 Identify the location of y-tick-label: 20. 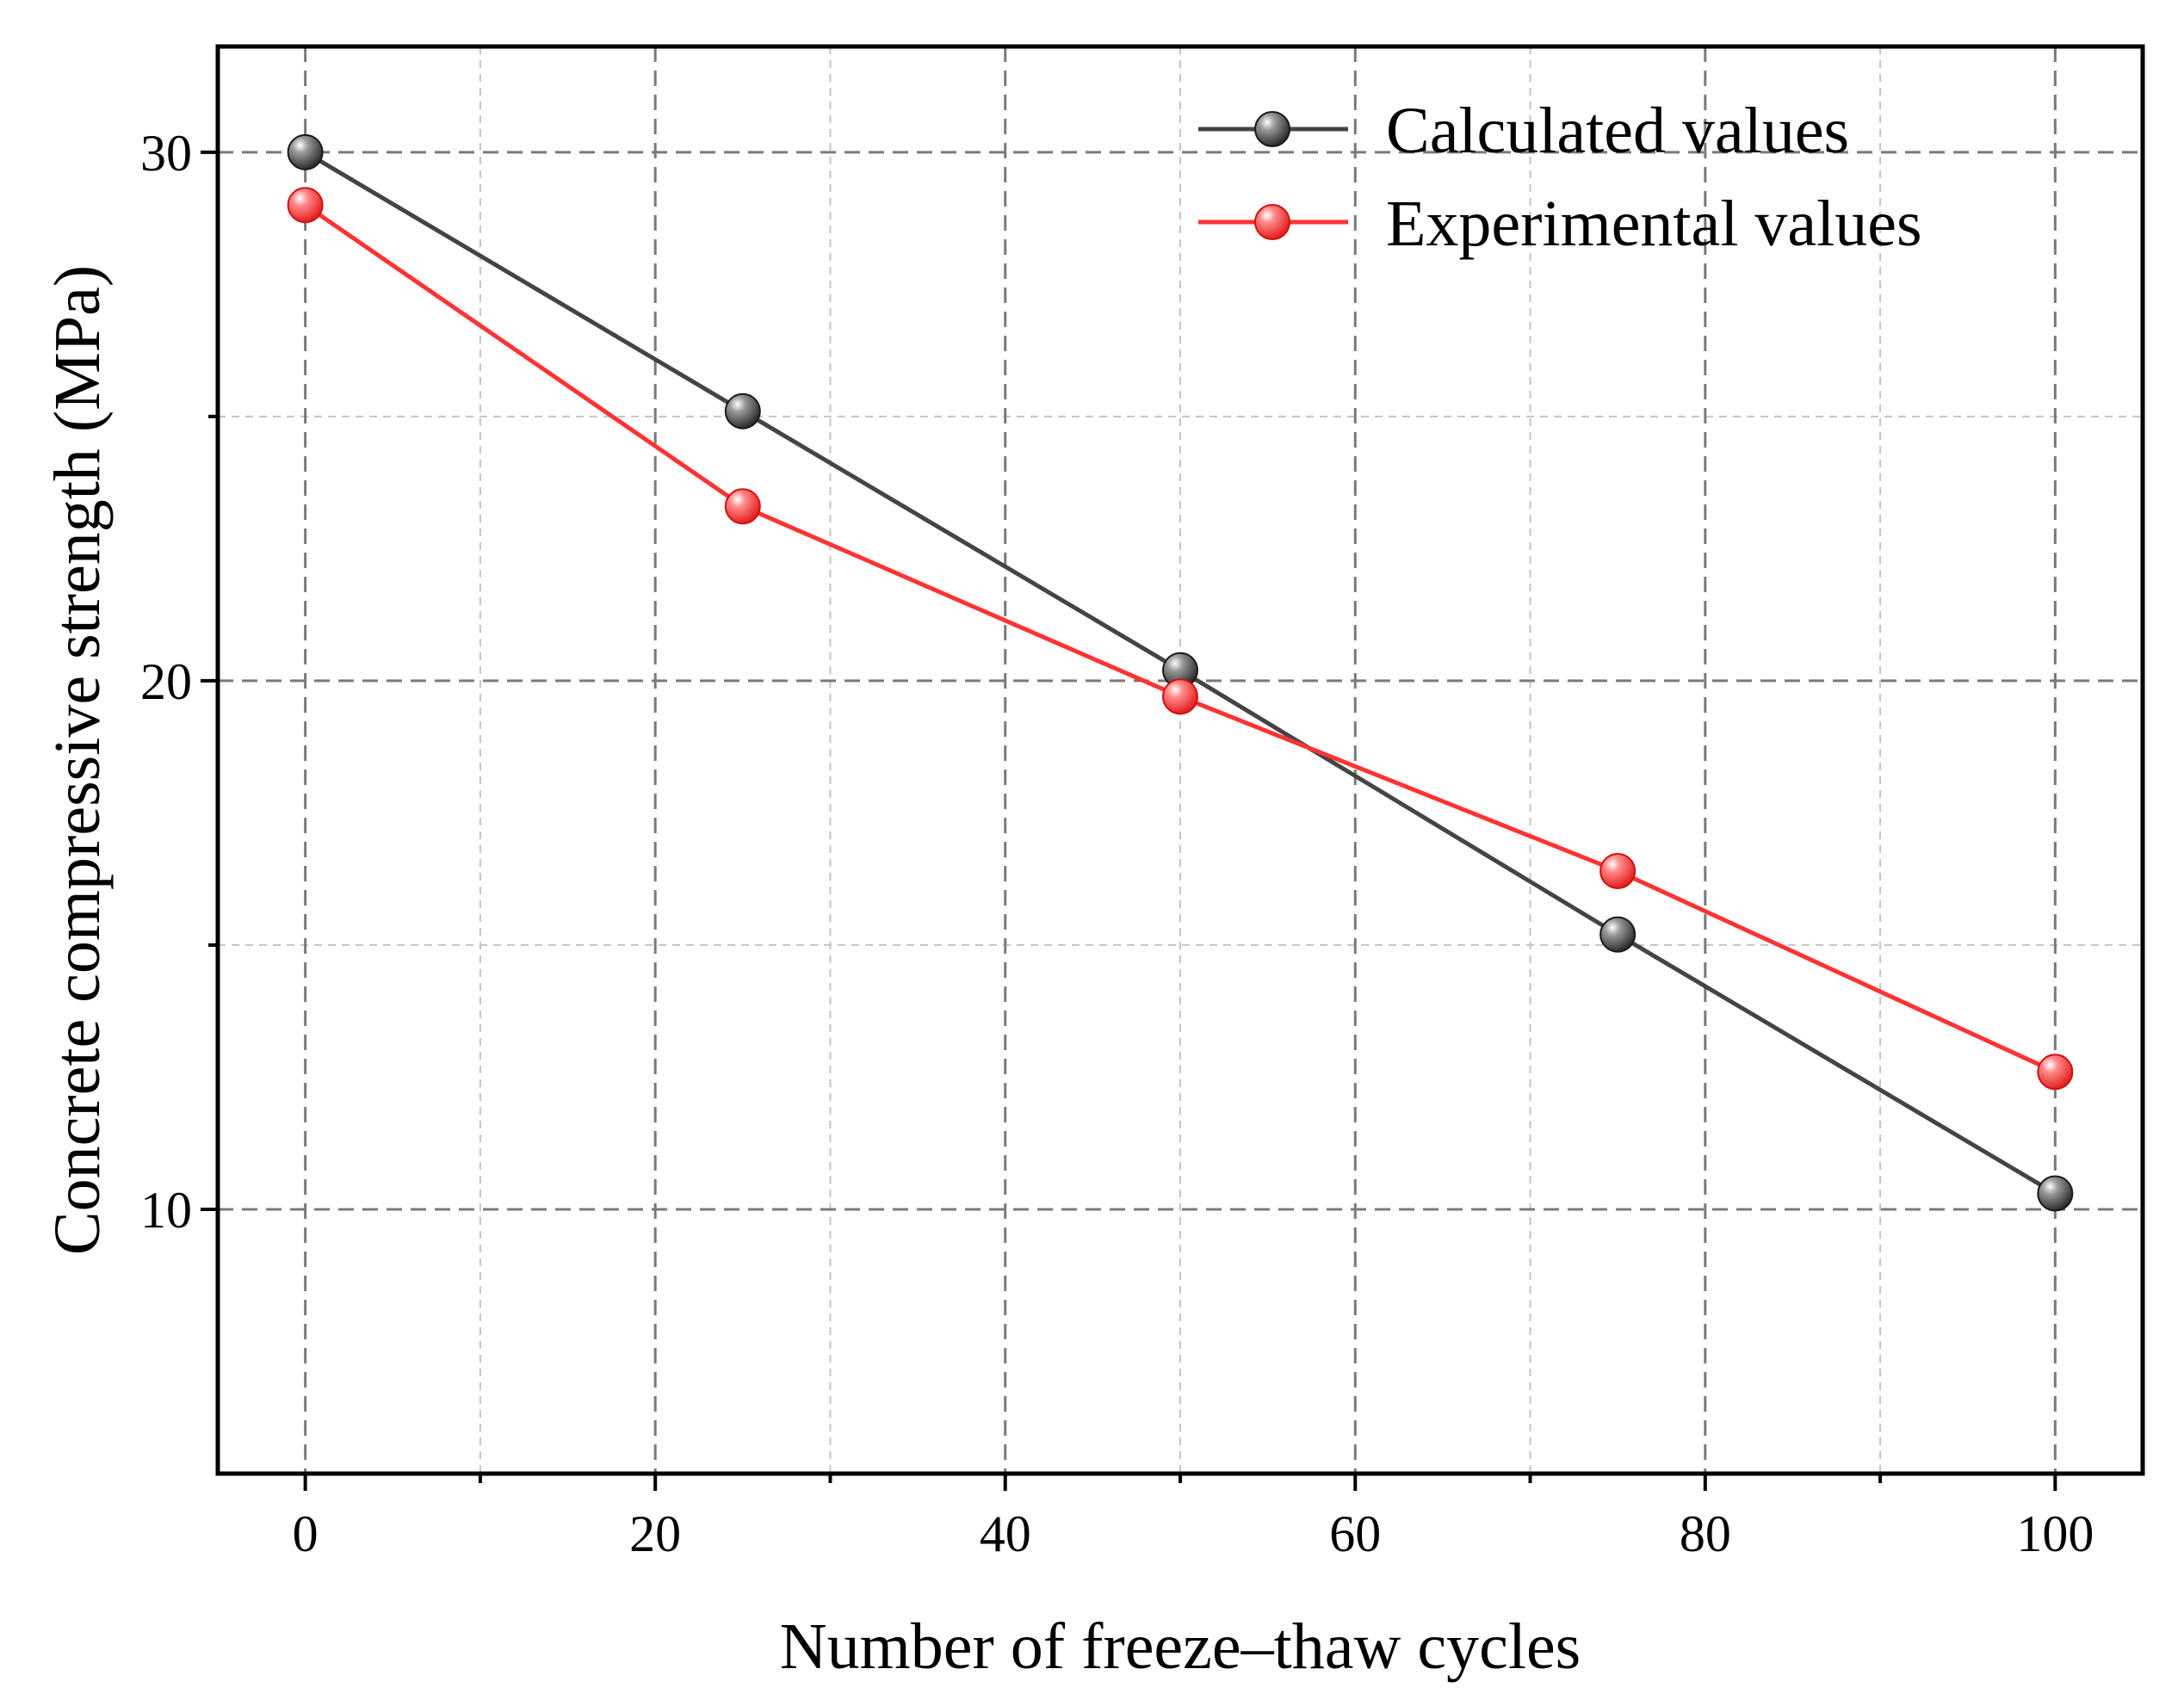
(166, 681).